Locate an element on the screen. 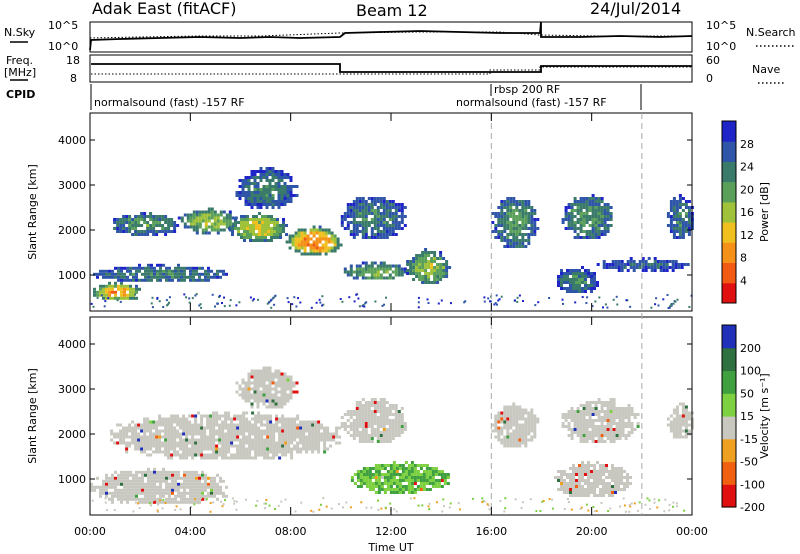 The height and width of the screenshot is (554, 800). y-tick-label: 2000 is located at coordinates (72, 230).